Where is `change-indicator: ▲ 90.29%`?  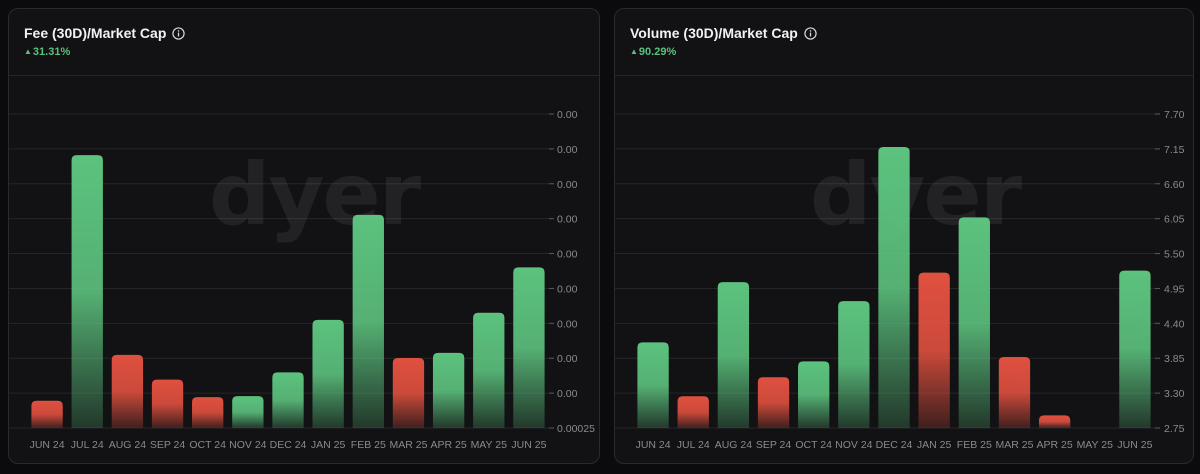
change-indicator: ▲ 90.29% is located at coordinates (653, 52).